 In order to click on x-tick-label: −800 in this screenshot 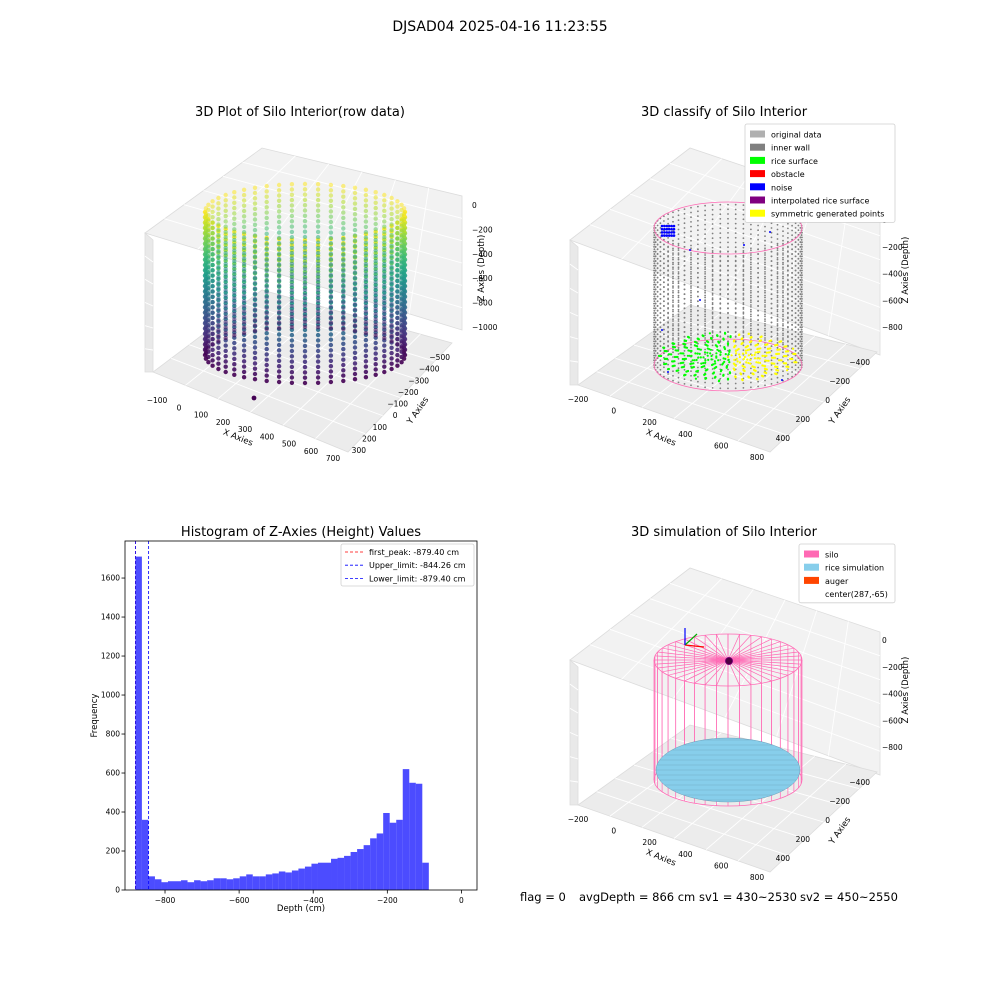, I will do `click(165, 900)`.